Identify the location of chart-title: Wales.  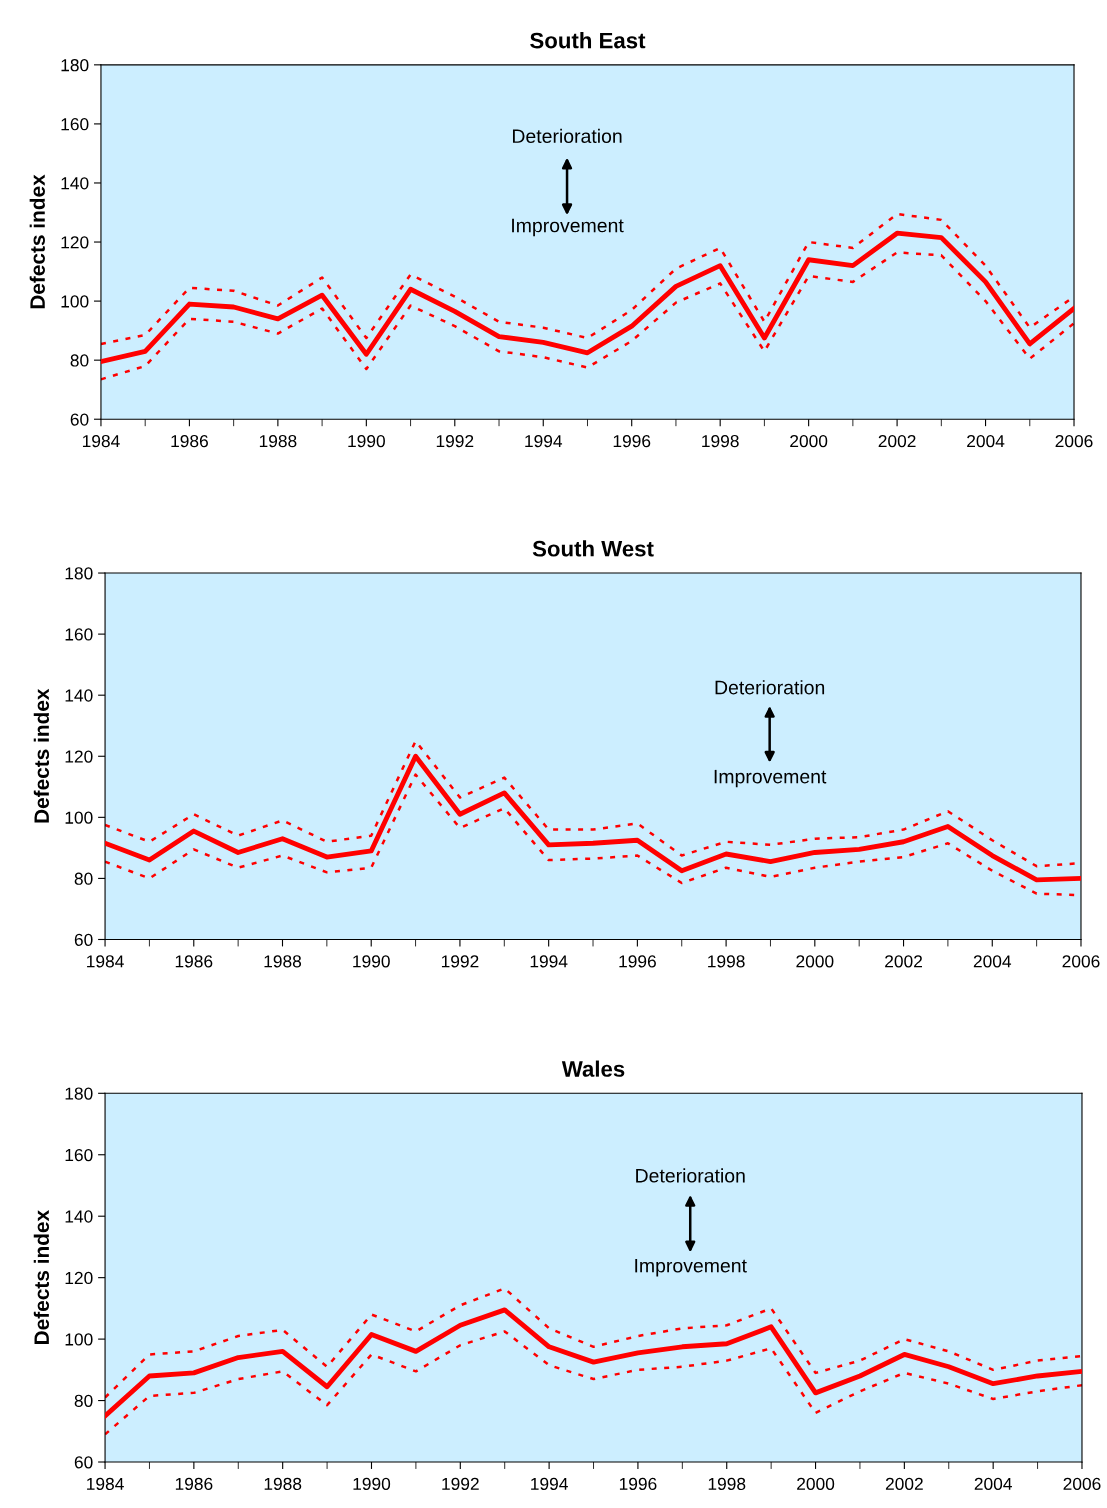
(593, 1068).